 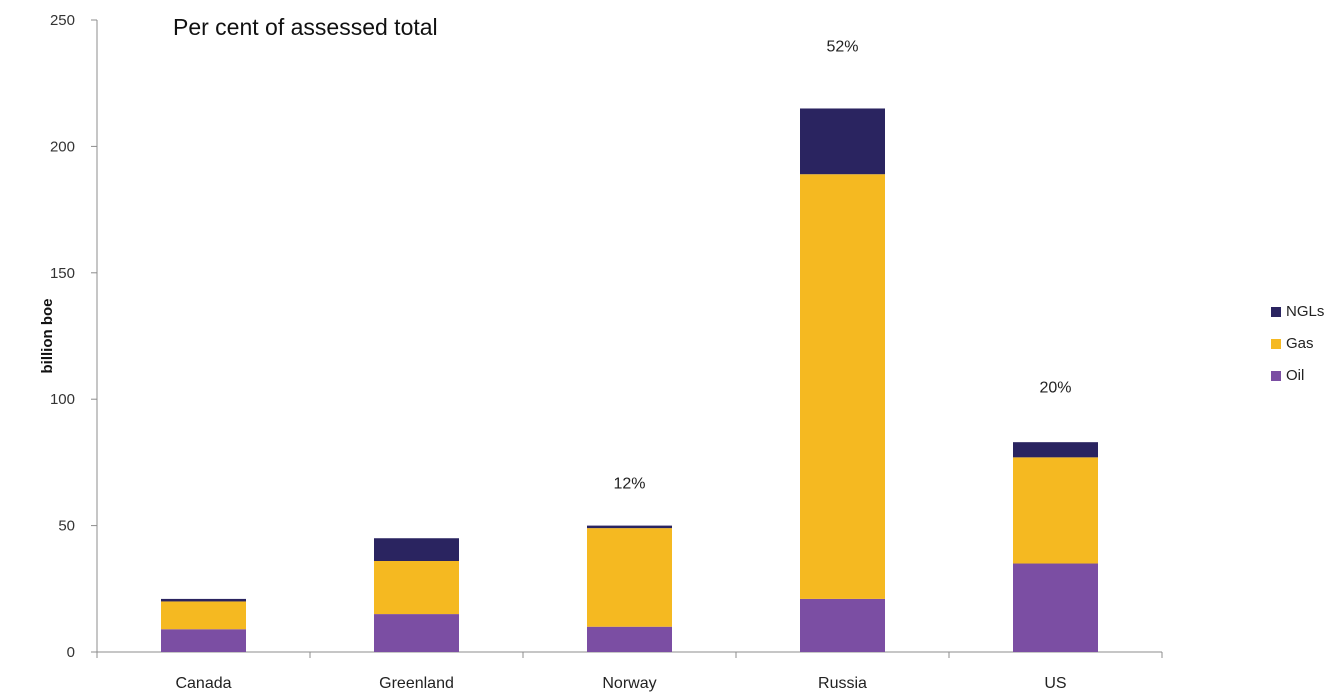 I want to click on legend-item-ngls: NGLs, so click(x=1297, y=311).